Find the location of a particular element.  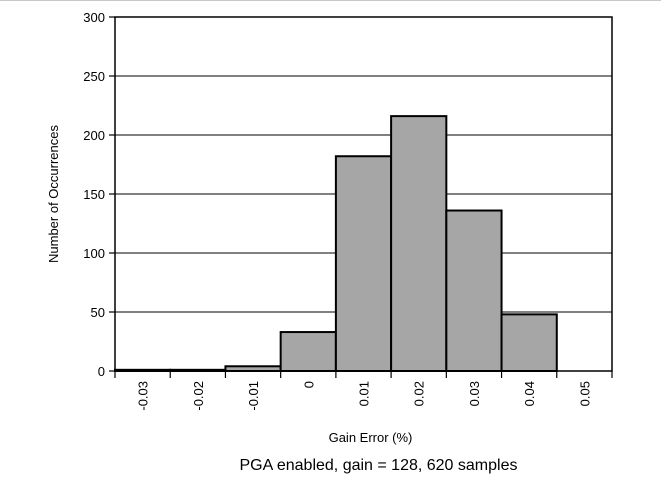

x-tick-label: 0.02 is located at coordinates (419, 393).